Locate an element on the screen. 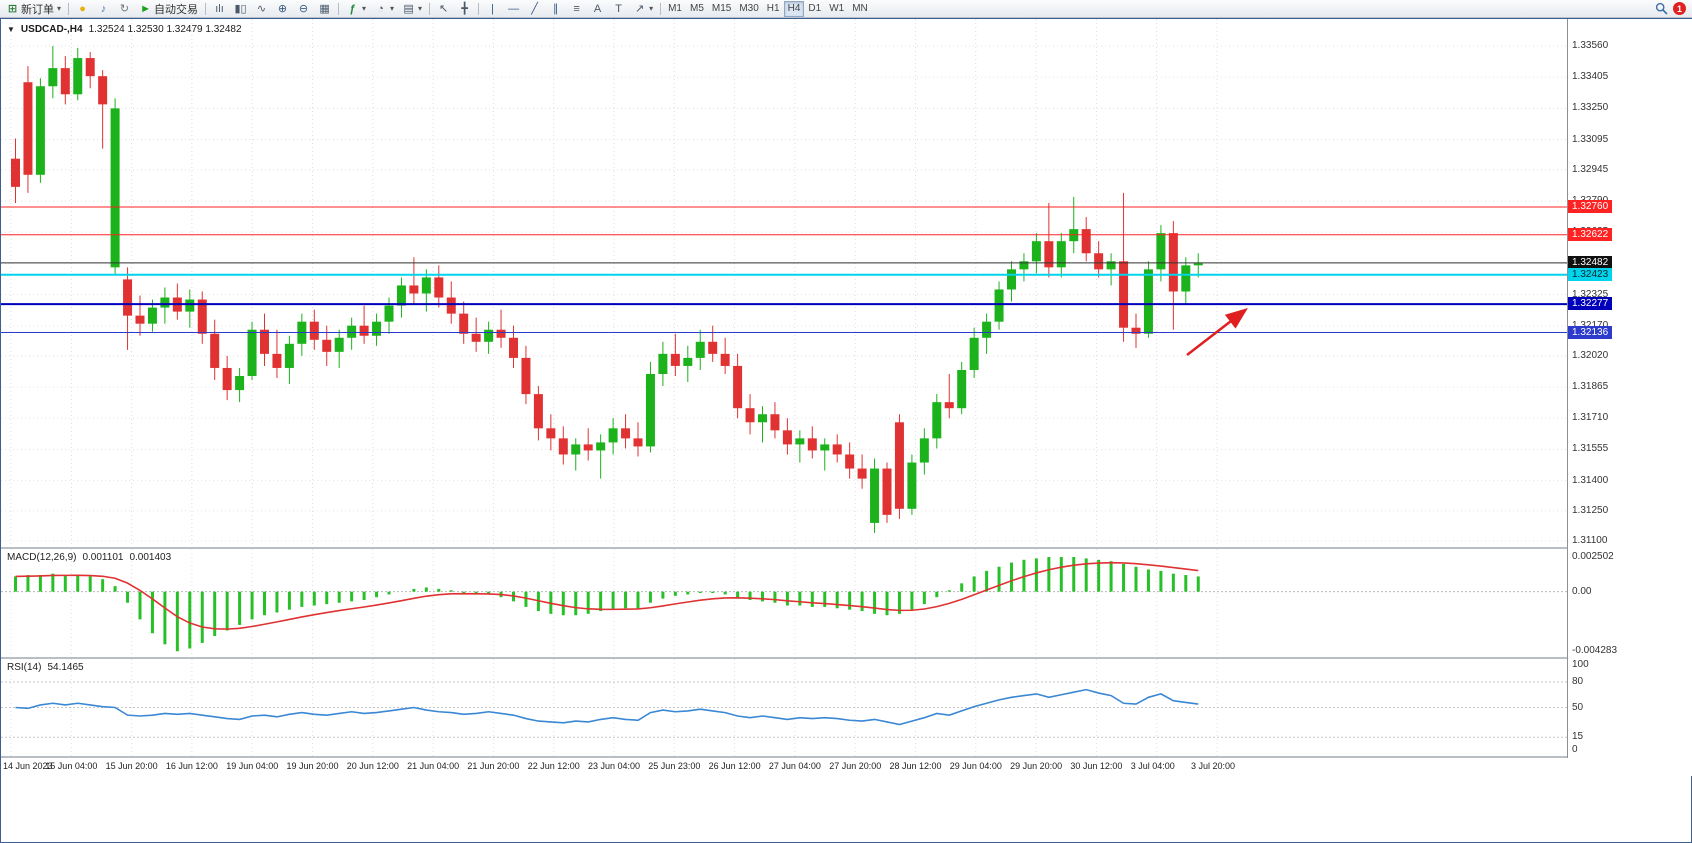  time-axis-label: 29 Jun 20:00 is located at coordinates (1036, 766).